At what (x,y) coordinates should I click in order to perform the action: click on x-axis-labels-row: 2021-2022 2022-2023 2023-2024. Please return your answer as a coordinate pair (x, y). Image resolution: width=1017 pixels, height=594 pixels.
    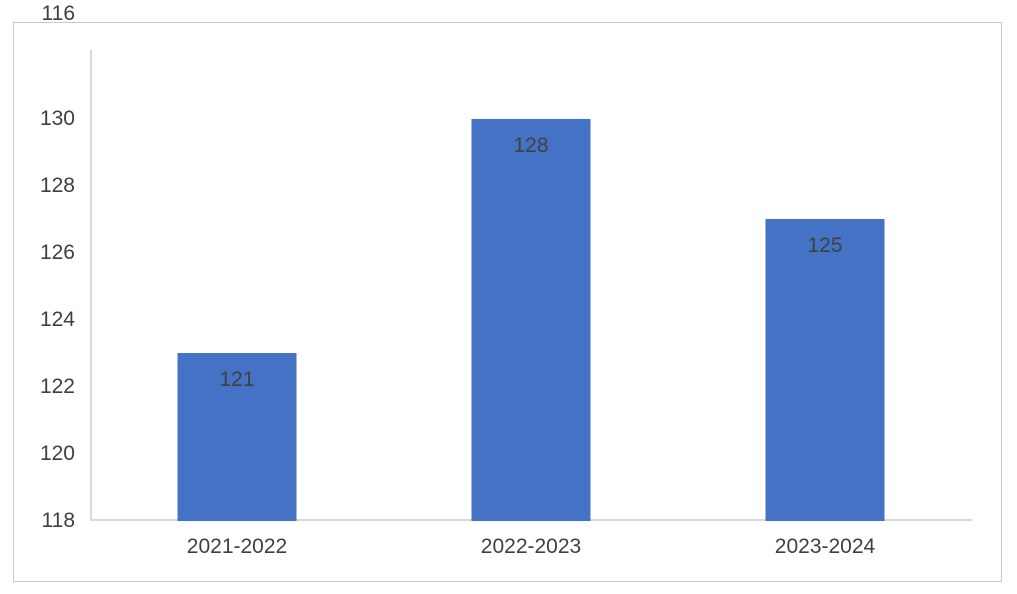
    Looking at the image, I should click on (531, 547).